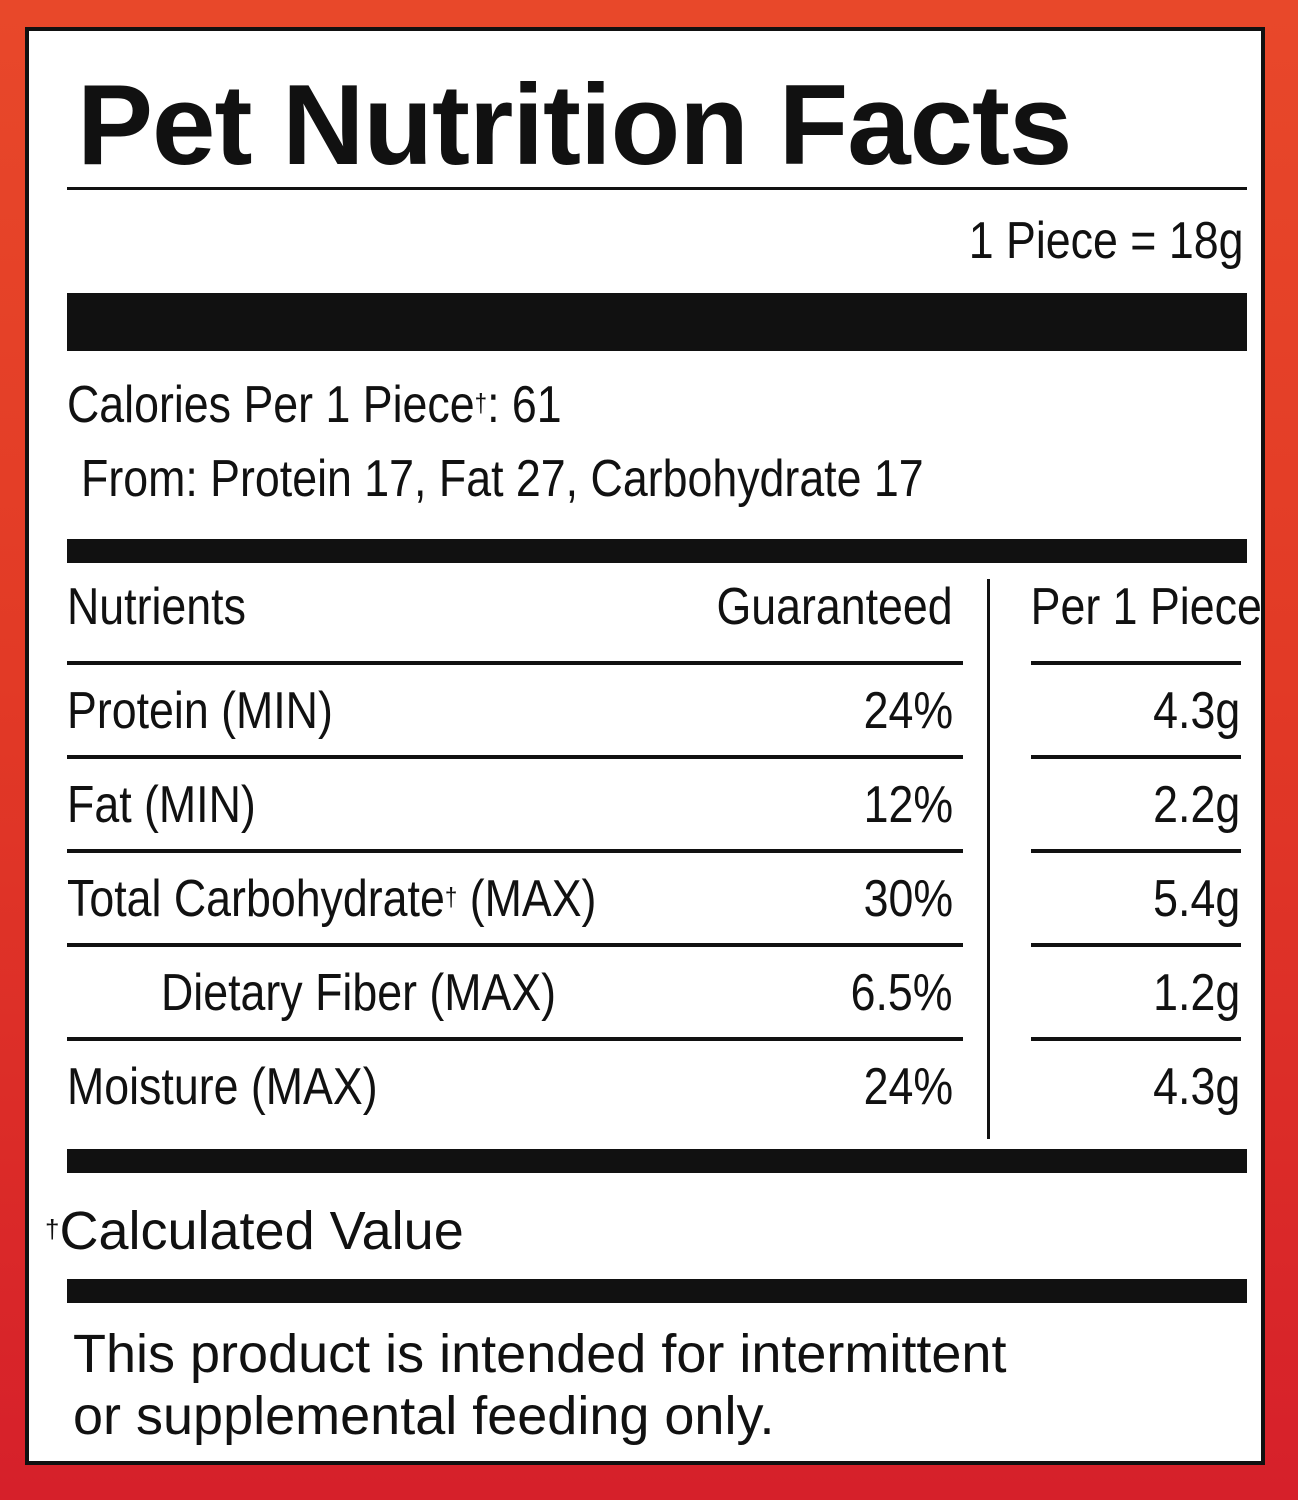 The image size is (1298, 1500). I want to click on title-divider, so click(657, 188).